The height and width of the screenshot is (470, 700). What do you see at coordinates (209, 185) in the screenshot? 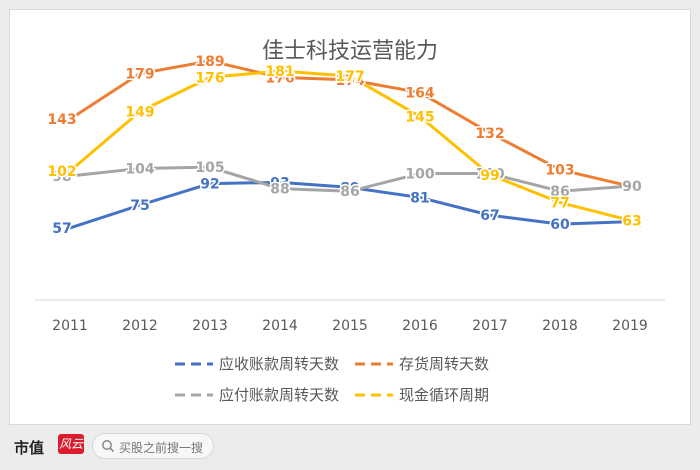
I see `data-label: 92` at bounding box center [209, 185].